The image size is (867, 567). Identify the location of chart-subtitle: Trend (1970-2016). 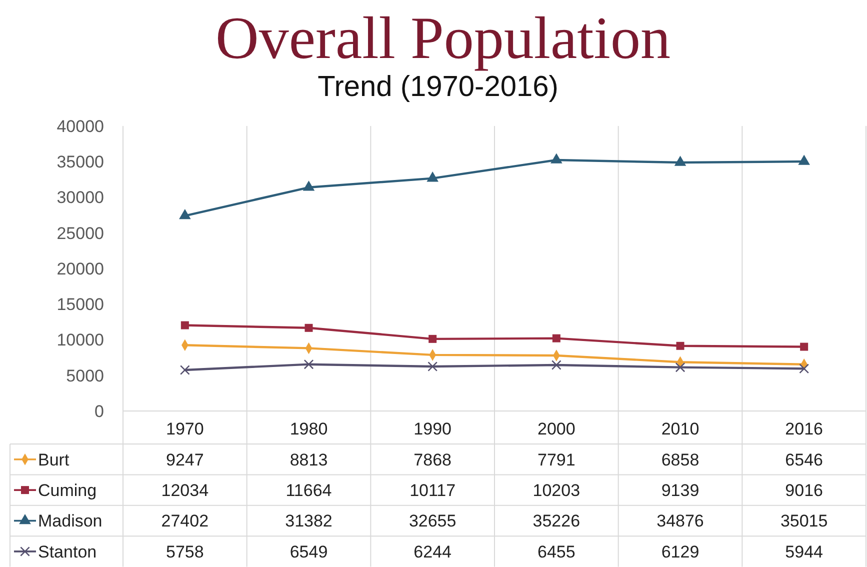
(438, 87).